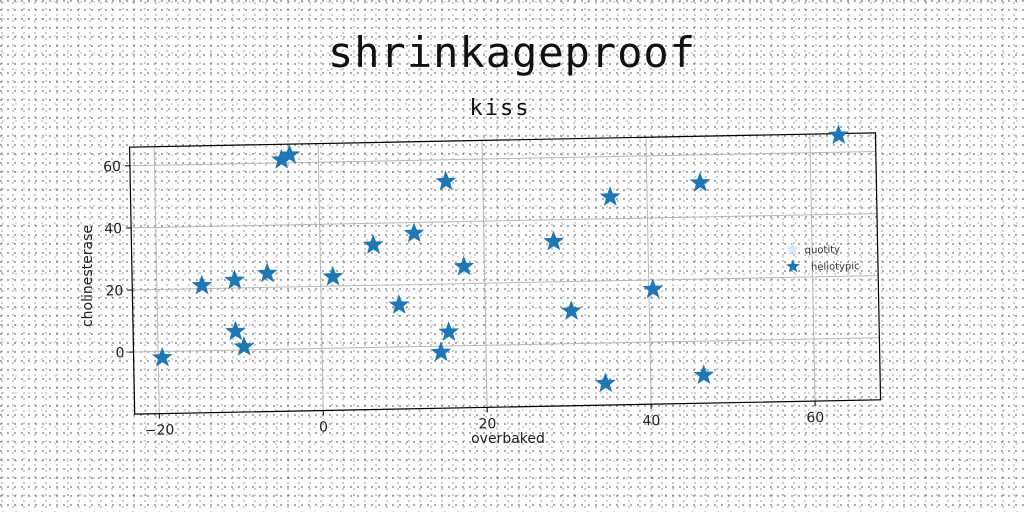 Image resolution: width=1024 pixels, height=512 pixels. What do you see at coordinates (119, 353) in the screenshot?
I see `y-tick-label: 0` at bounding box center [119, 353].